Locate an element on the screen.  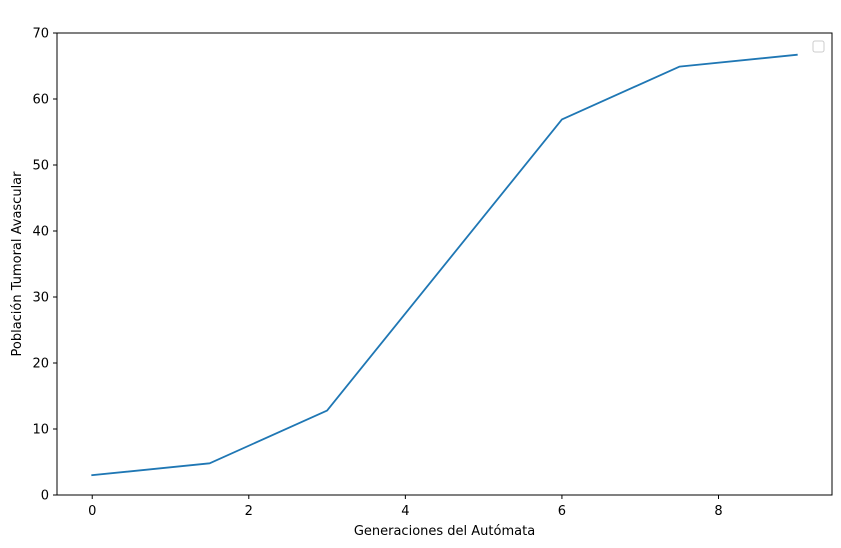
y-tick-label: 40 is located at coordinates (40, 232).